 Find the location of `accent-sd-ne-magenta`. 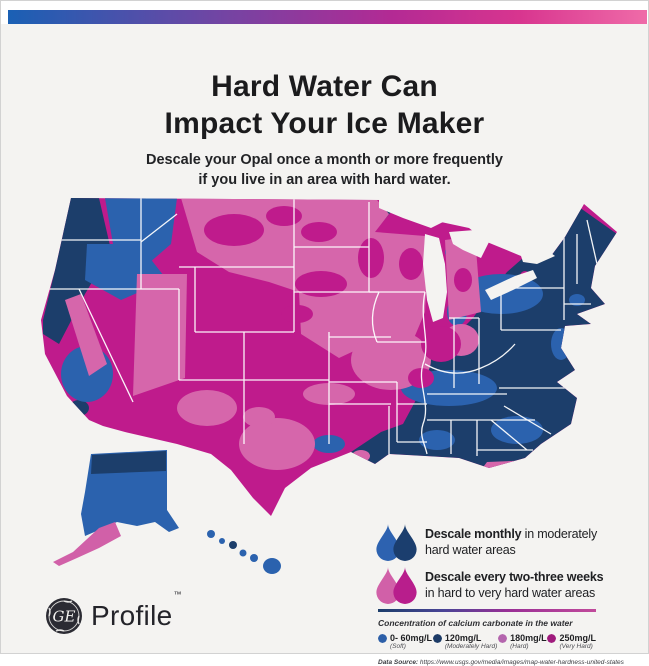

accent-sd-ne-magenta is located at coordinates (321, 284).